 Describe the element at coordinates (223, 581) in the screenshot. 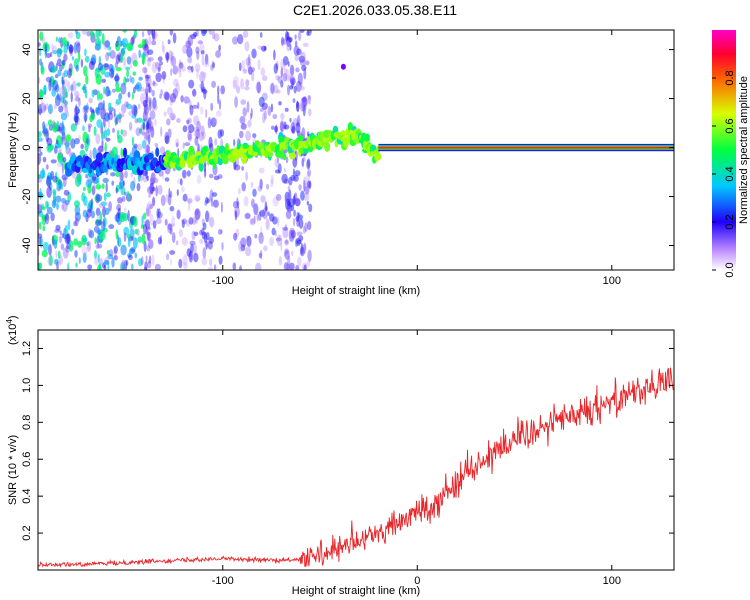

I see `x-tick-label: -100` at that location.